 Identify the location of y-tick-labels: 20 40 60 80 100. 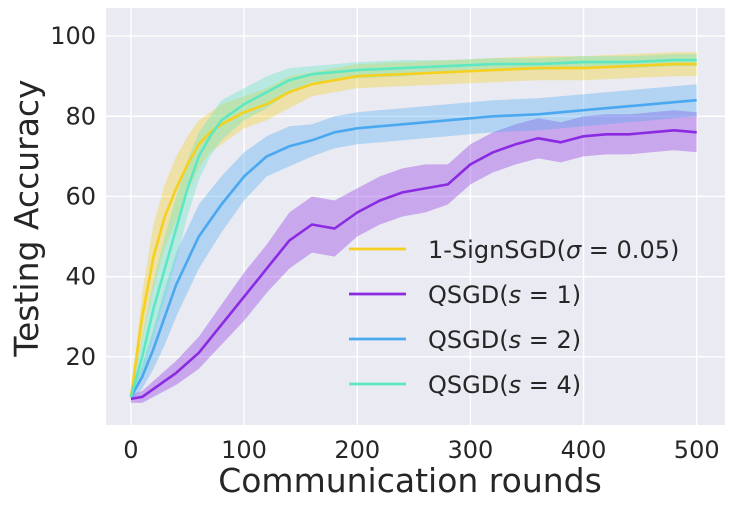
(73, 196).